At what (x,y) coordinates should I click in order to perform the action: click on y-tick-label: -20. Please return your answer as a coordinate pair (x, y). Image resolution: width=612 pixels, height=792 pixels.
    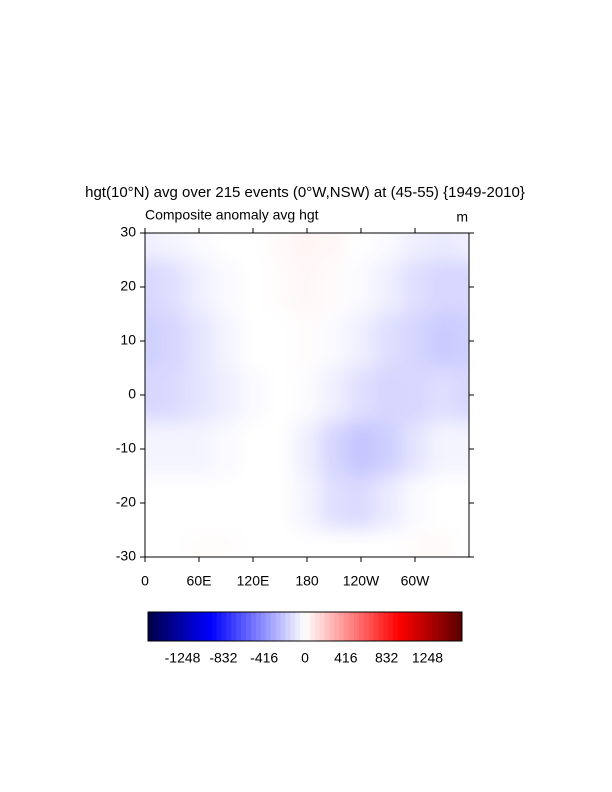
    Looking at the image, I should click on (126, 502).